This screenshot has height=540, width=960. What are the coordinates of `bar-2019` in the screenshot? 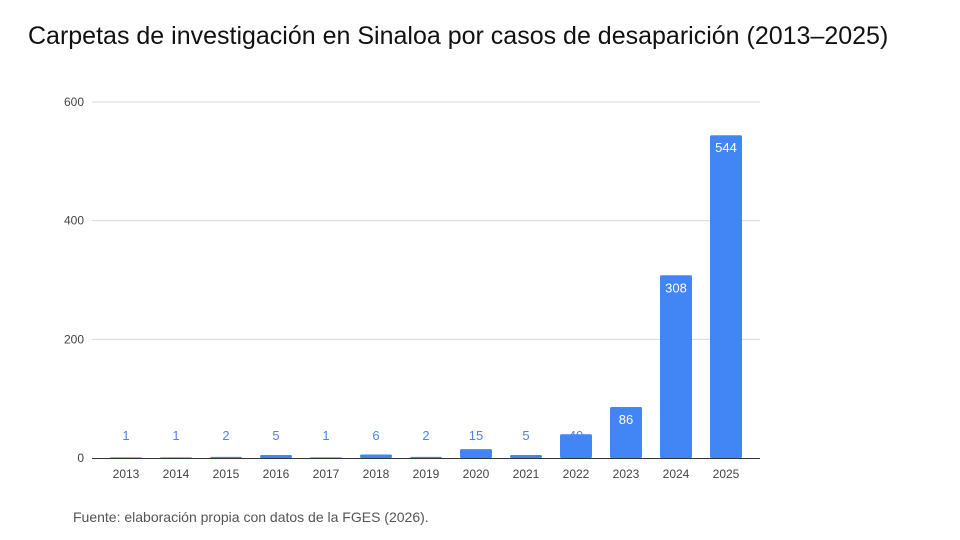 It's located at (426, 457).